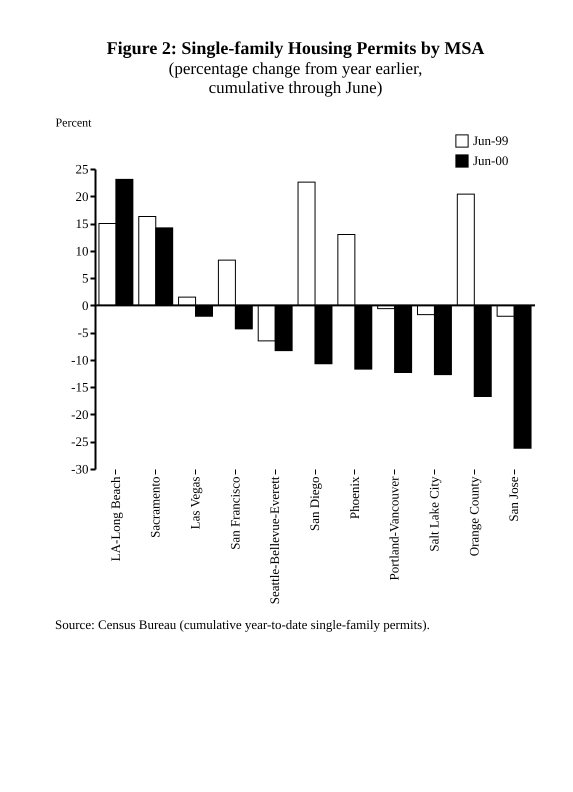 The height and width of the screenshot is (792, 573). What do you see at coordinates (195, 503) in the screenshot?
I see `x-tick-label: Las Vegas` at bounding box center [195, 503].